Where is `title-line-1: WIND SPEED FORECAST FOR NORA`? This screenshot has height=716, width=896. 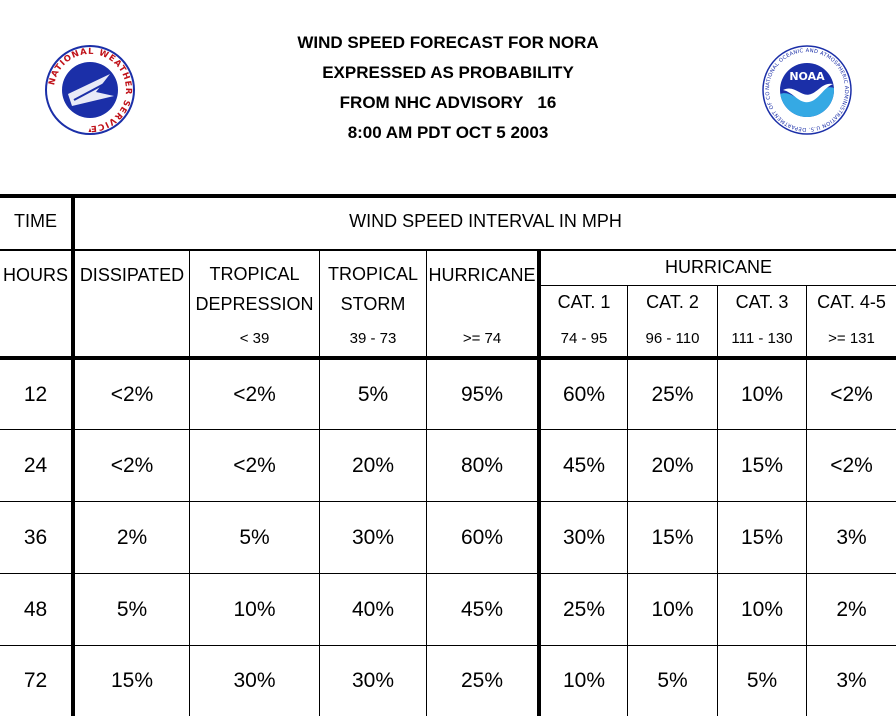 title-line-1: WIND SPEED FORECAST FOR NORA is located at coordinates (448, 42).